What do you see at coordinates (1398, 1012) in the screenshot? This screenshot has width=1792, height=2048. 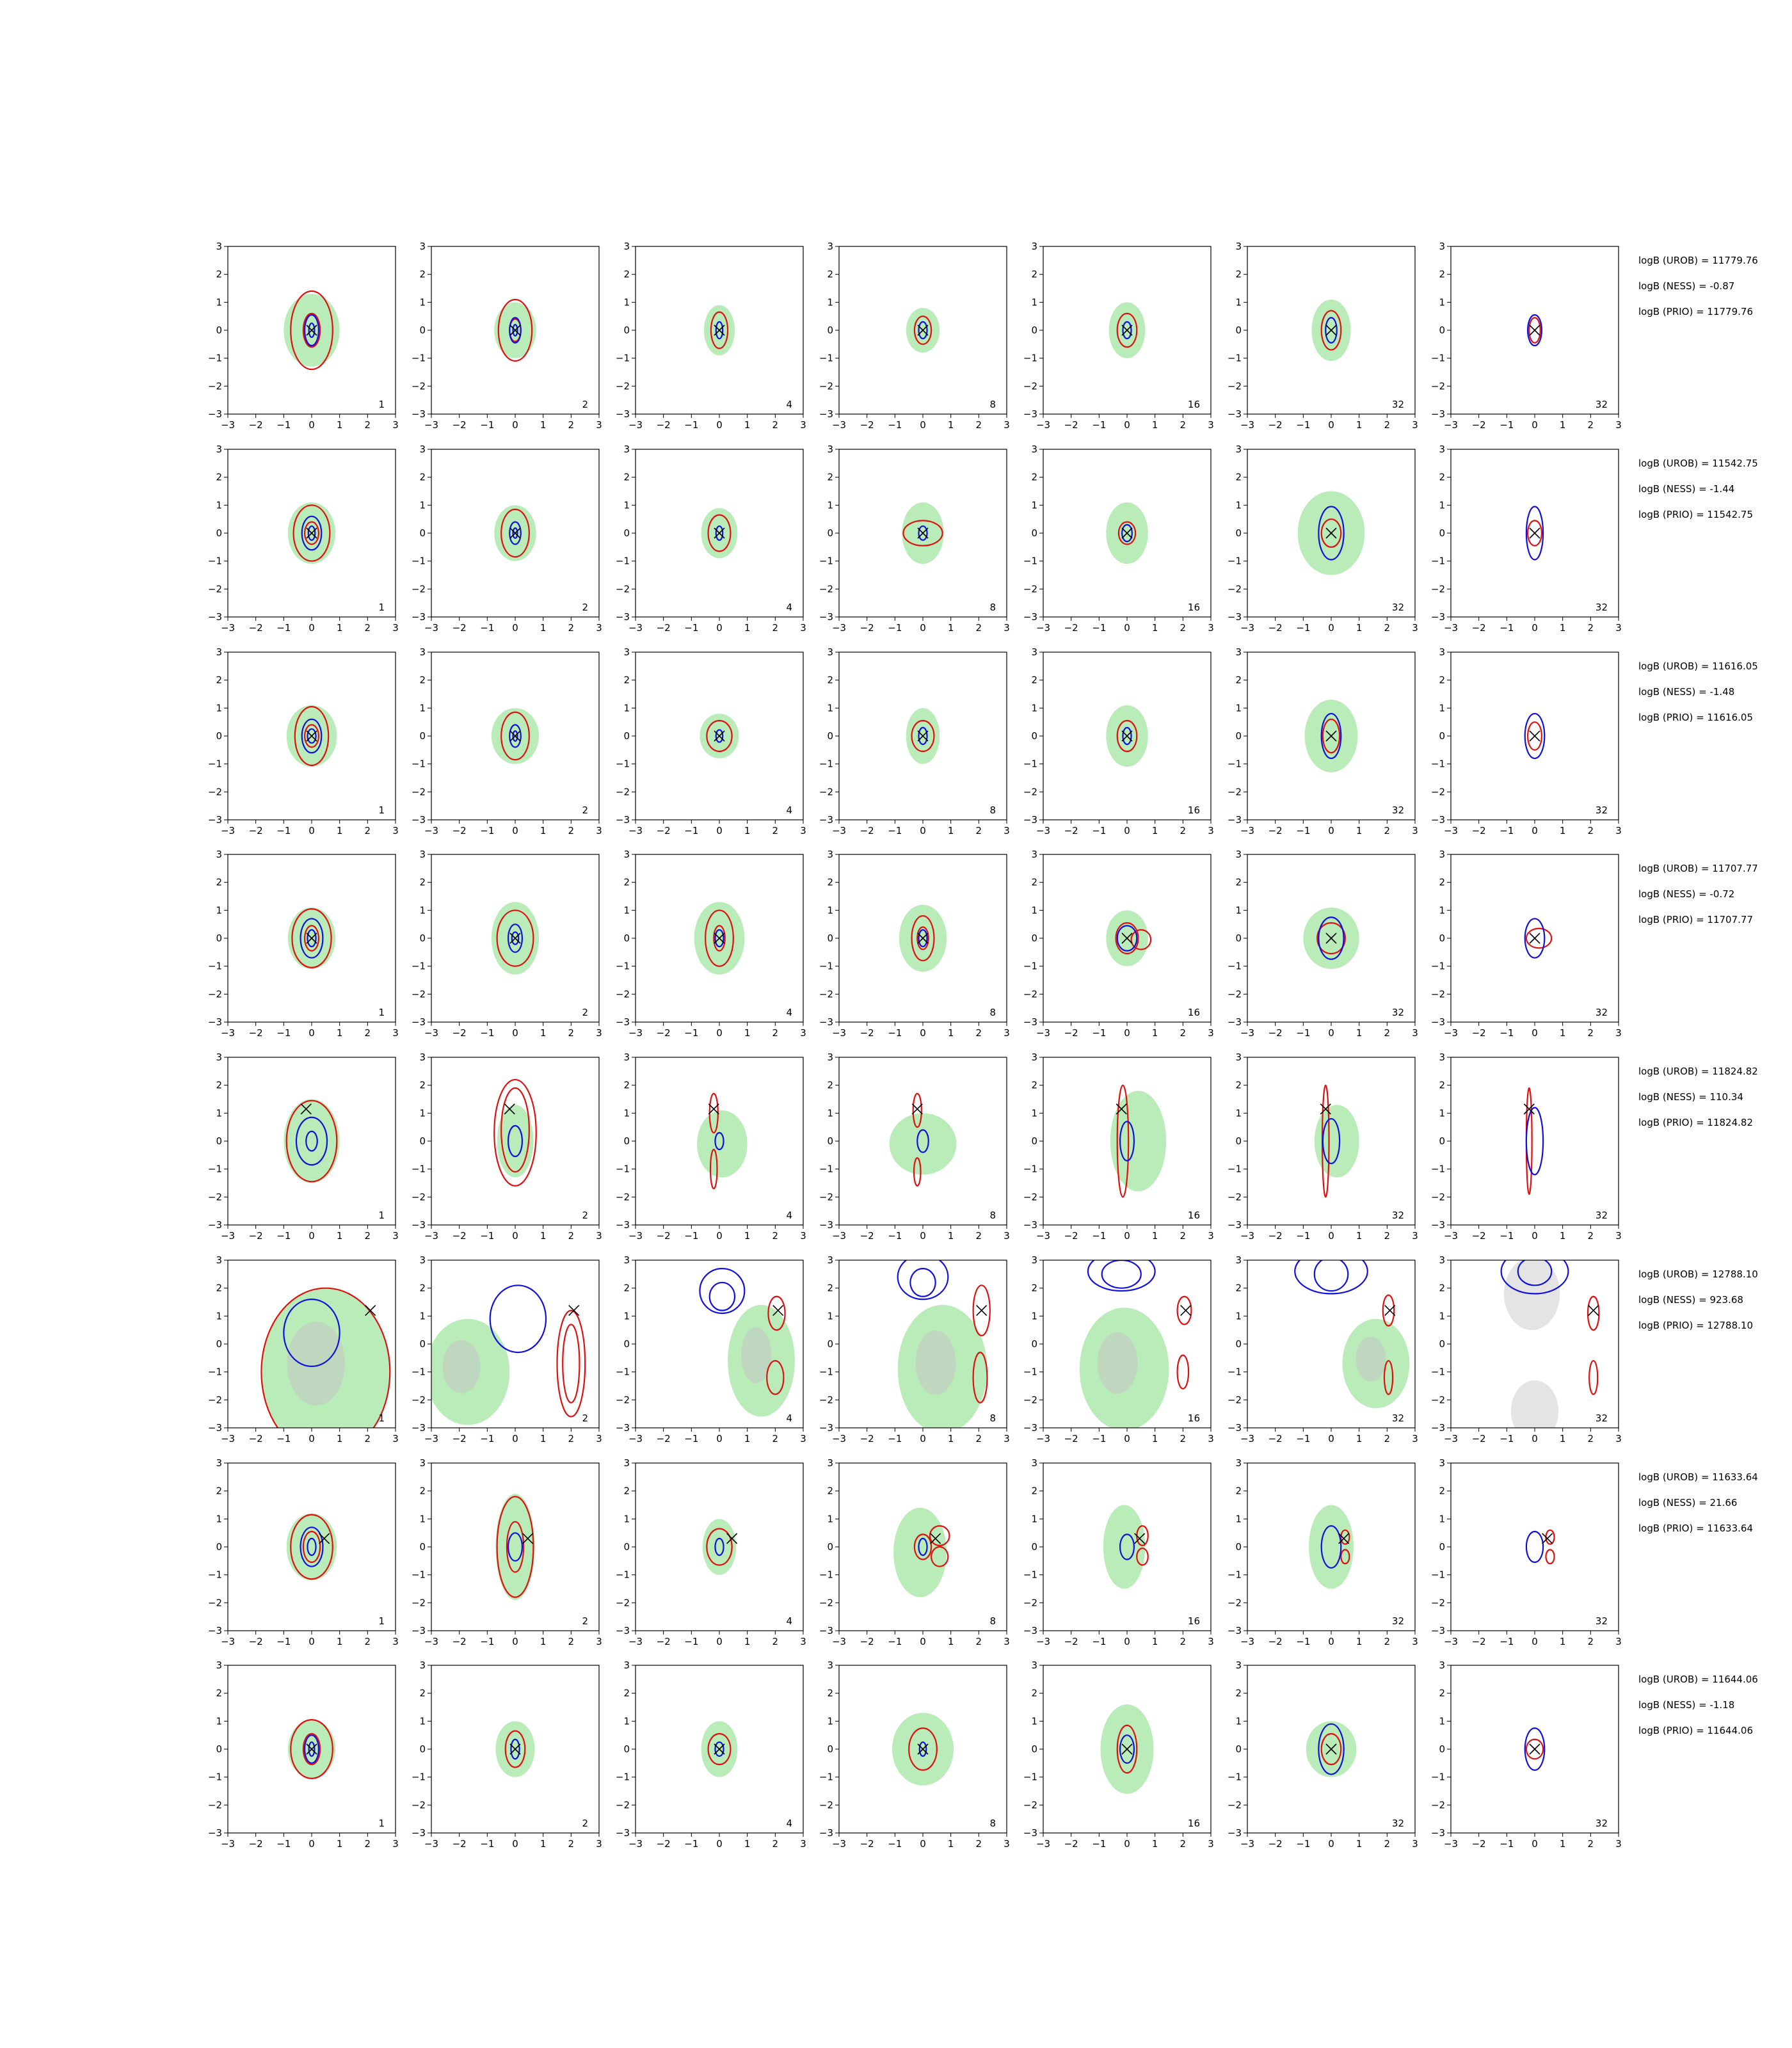 I see `panel-index-label: 32` at bounding box center [1398, 1012].